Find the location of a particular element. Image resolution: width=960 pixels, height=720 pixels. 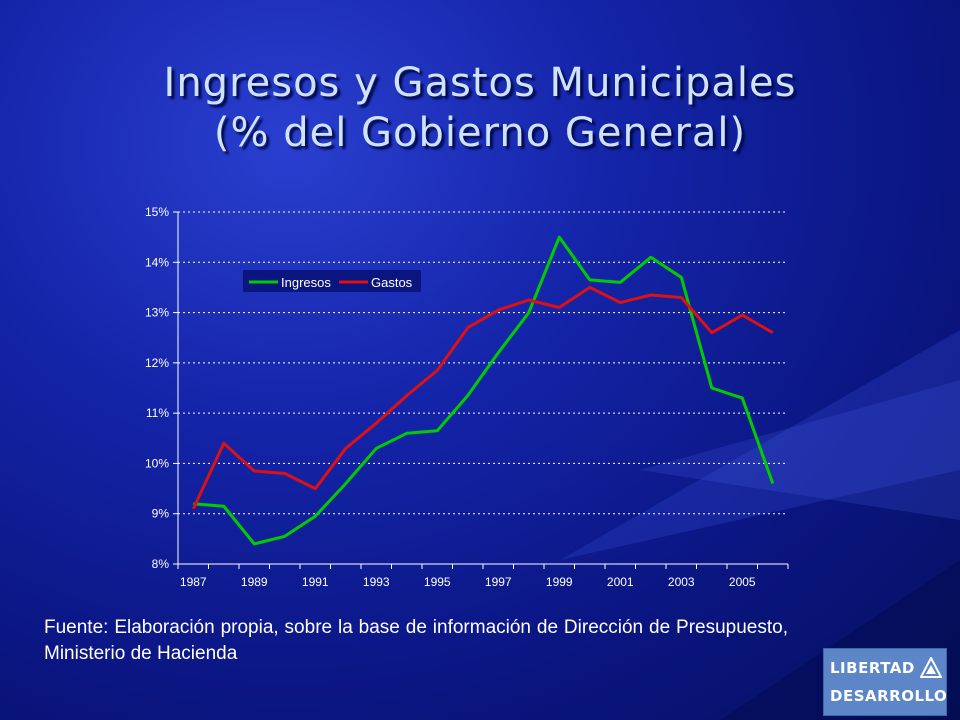

x-tick-label: 2003 is located at coordinates (681, 582).